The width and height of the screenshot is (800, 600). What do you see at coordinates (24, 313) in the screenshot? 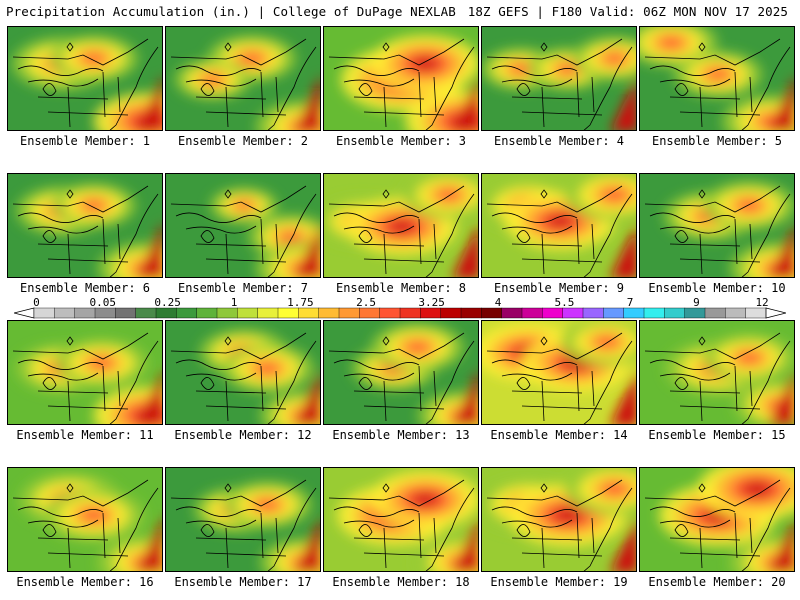
I see `colorbar-min-arrow` at bounding box center [24, 313].